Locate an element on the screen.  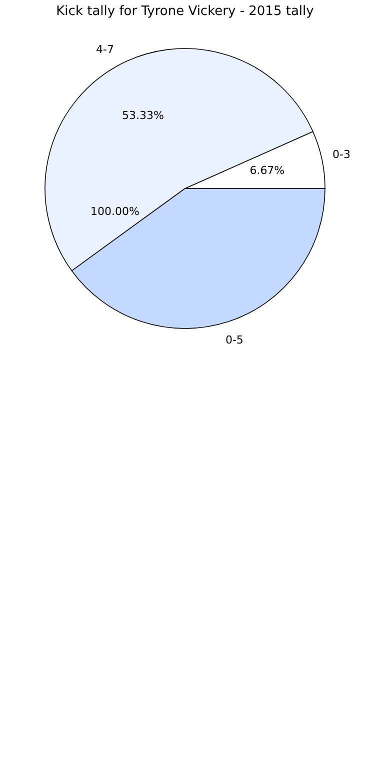
text: 100.00% is located at coordinates (115, 211).